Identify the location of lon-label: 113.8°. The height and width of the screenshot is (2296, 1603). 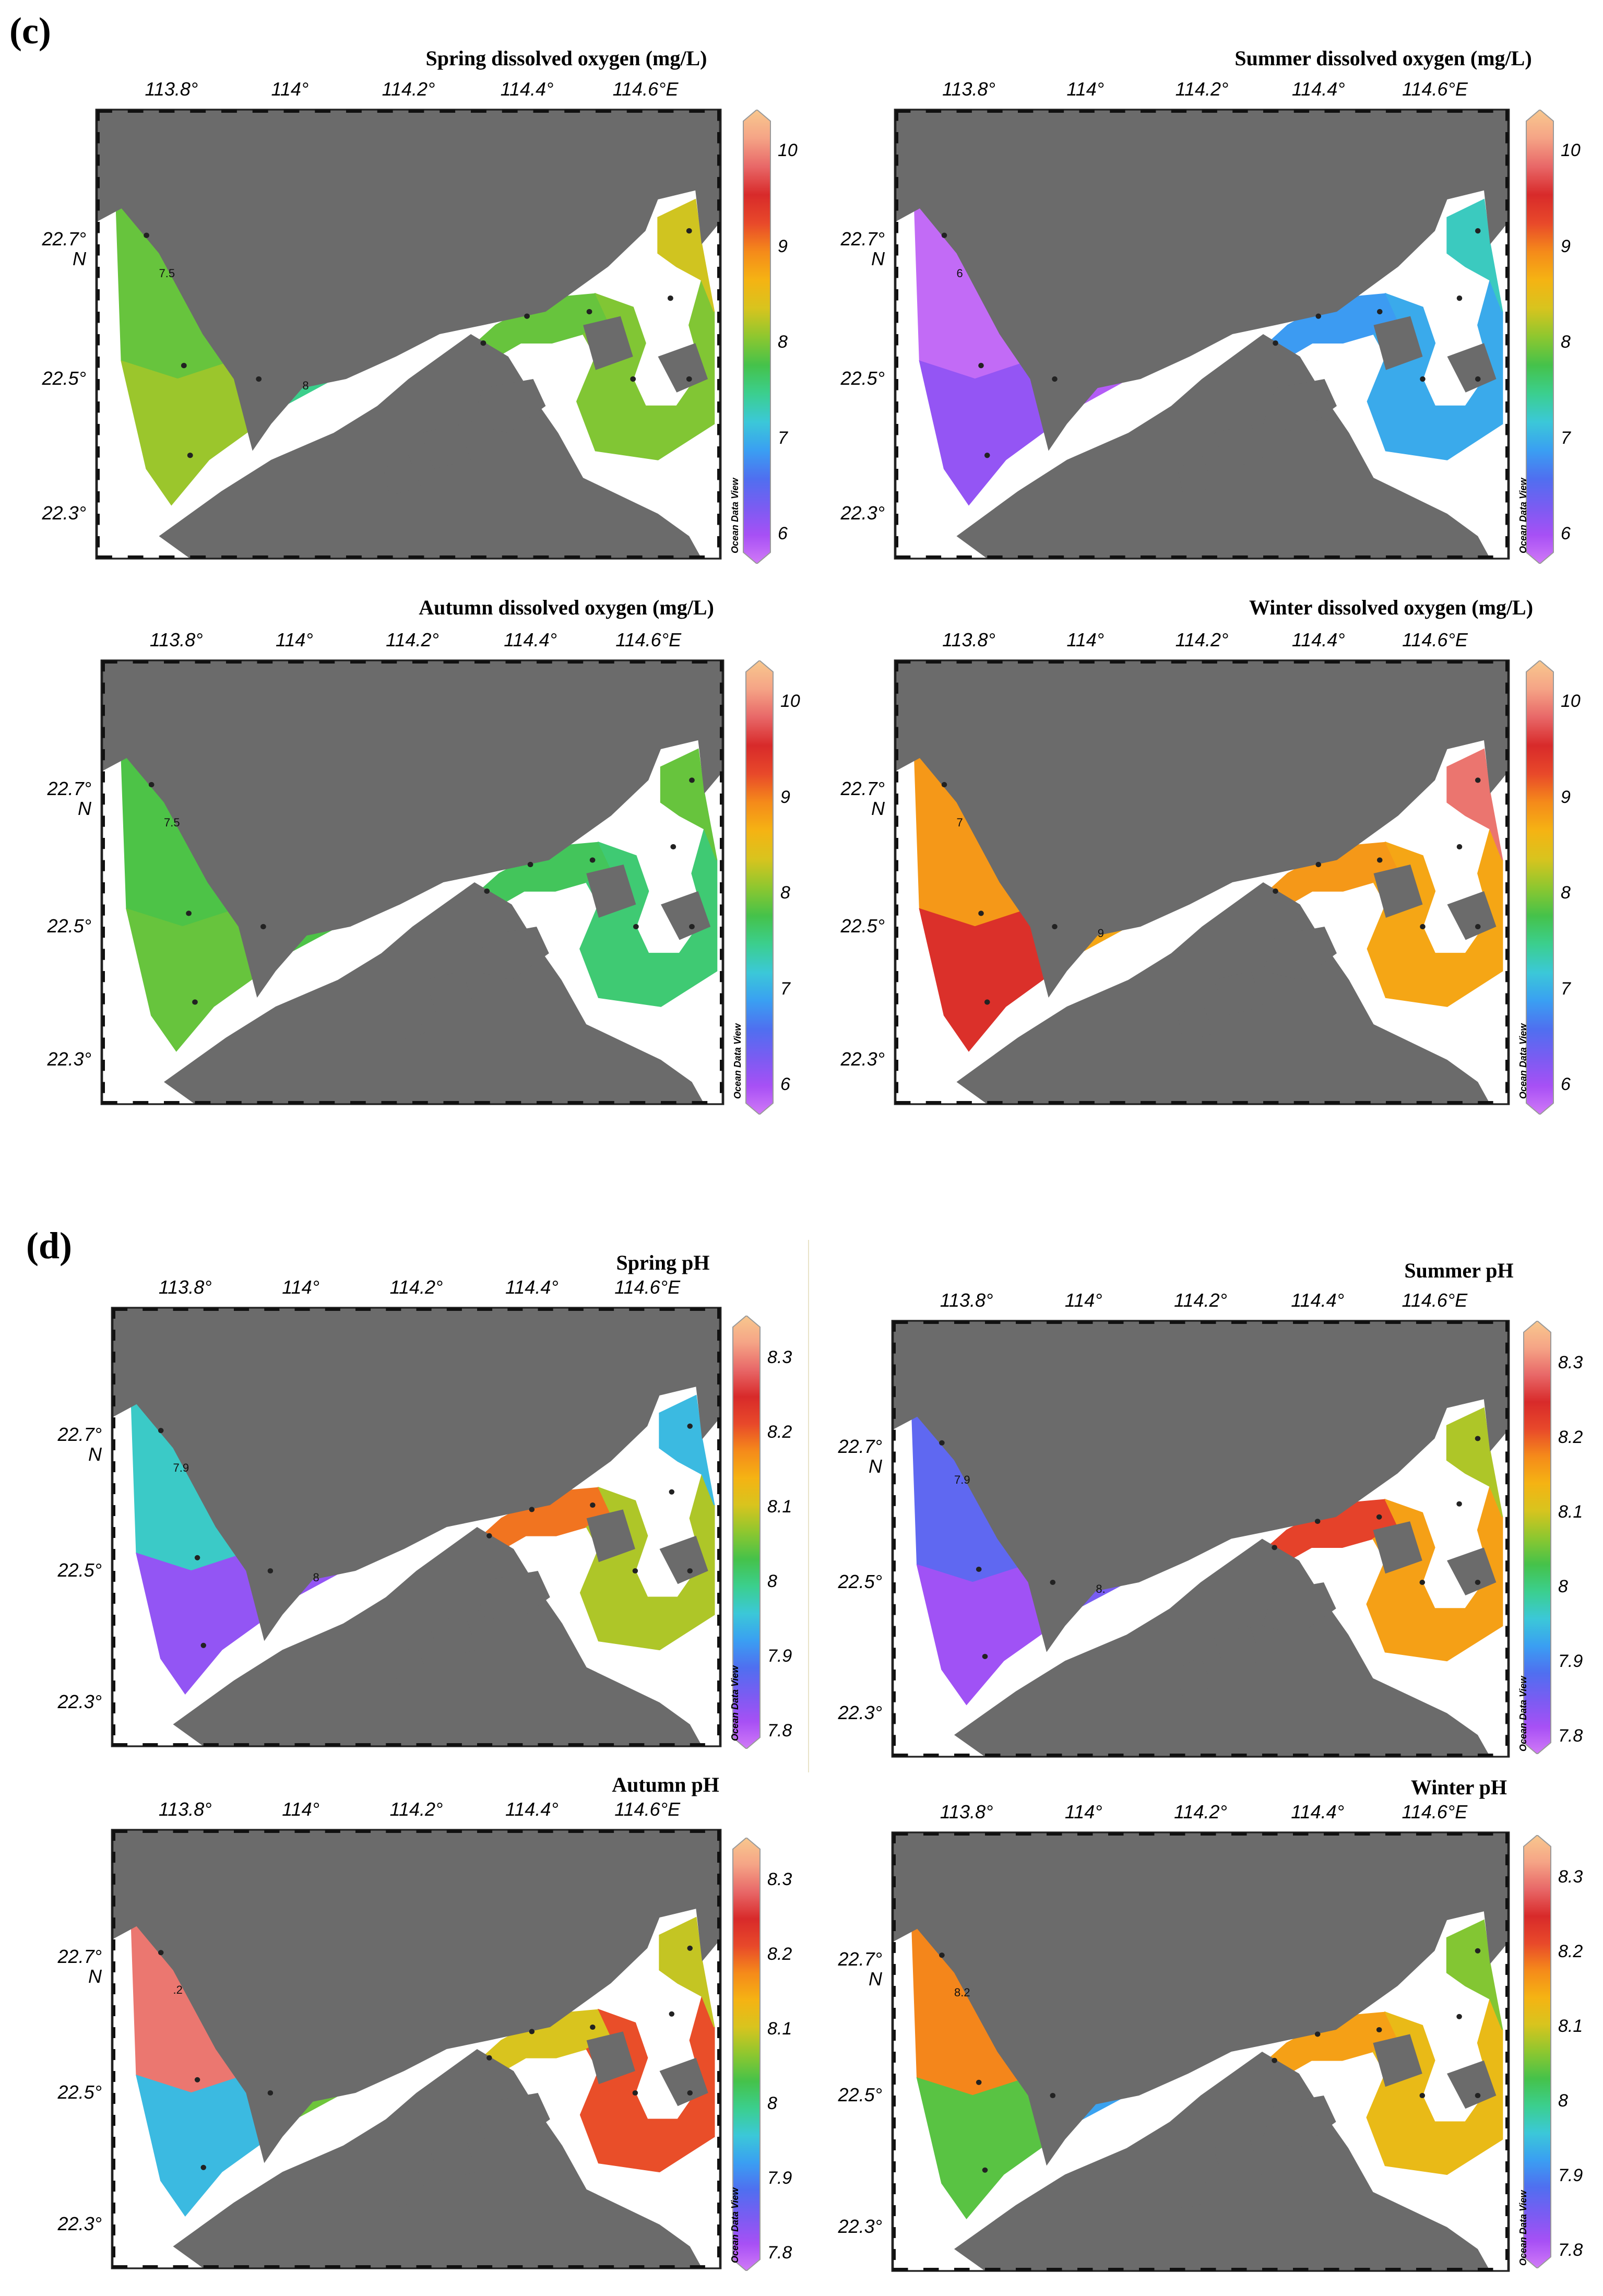
(172, 89).